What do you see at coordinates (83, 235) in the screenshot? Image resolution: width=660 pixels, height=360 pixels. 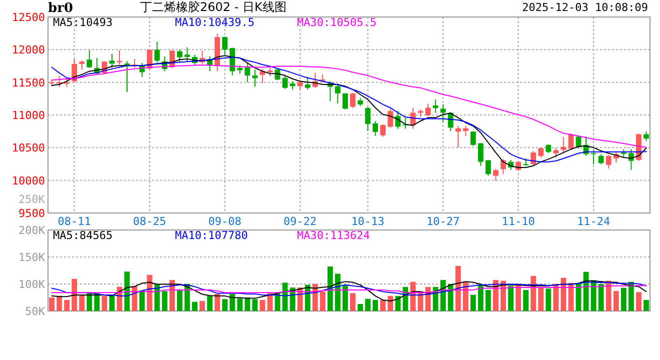 I see `text: MA5:84565` at bounding box center [83, 235].